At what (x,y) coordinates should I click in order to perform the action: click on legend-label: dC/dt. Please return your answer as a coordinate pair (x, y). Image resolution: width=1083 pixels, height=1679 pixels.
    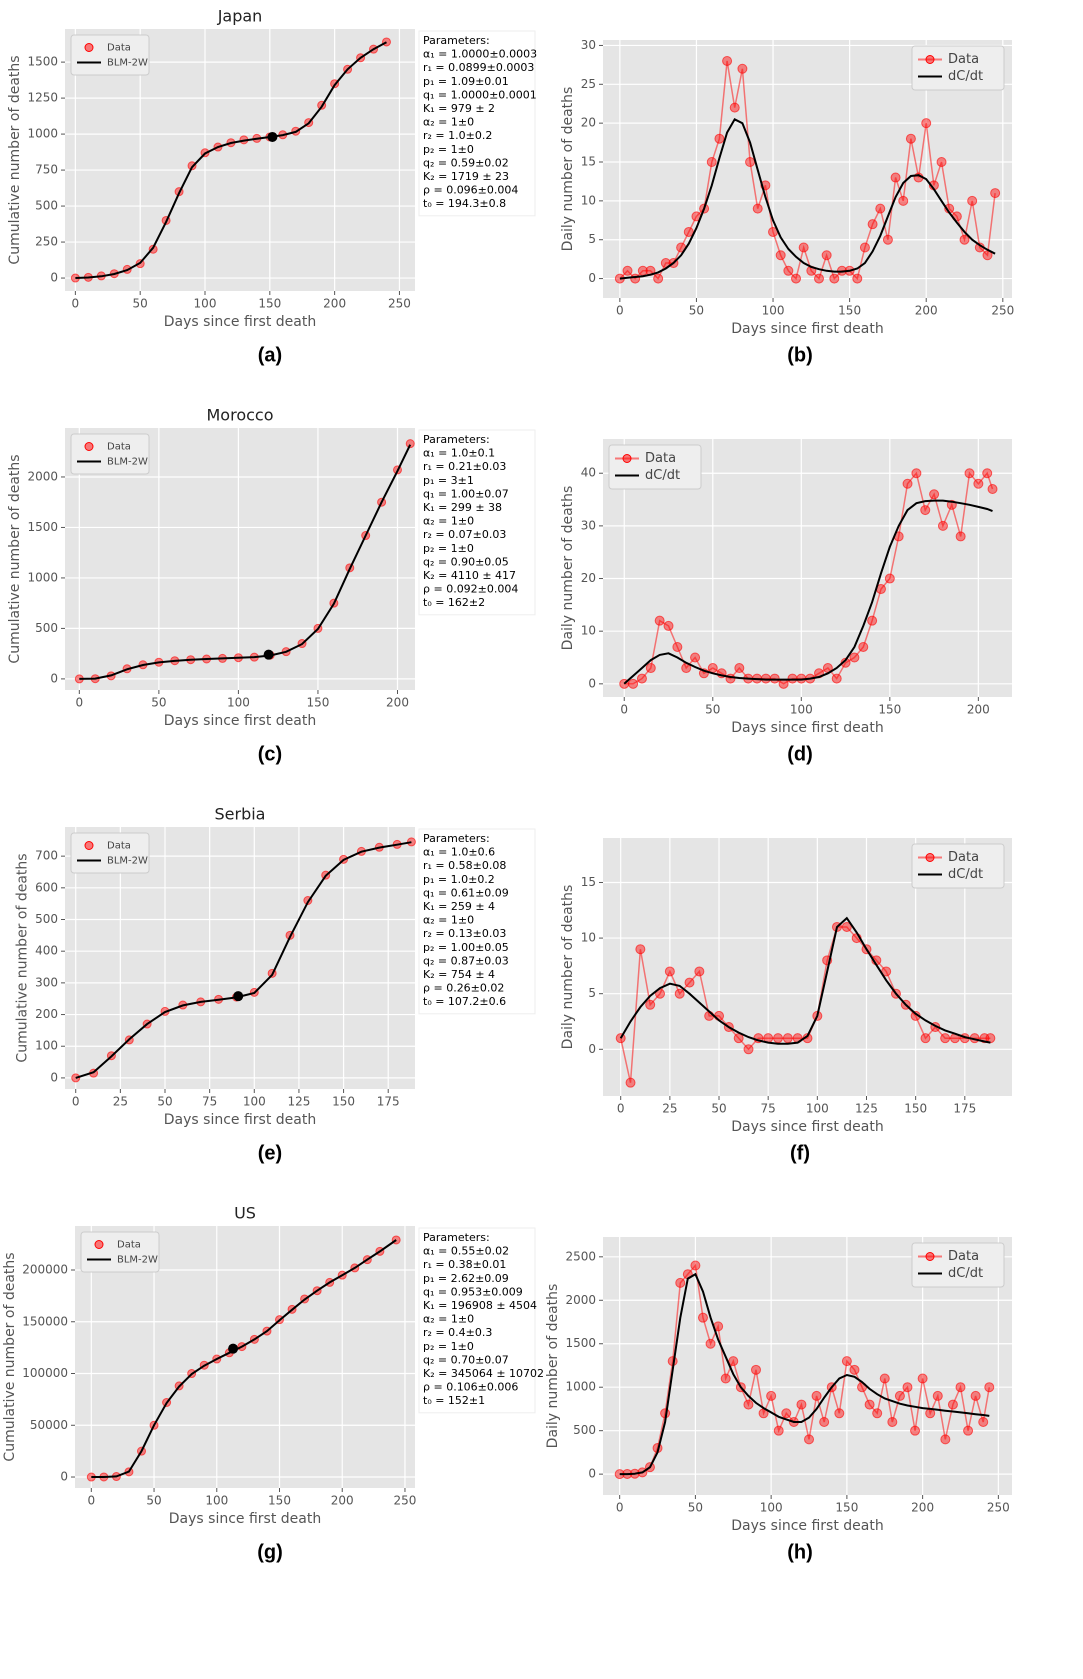
    Looking at the image, I should click on (965, 76).